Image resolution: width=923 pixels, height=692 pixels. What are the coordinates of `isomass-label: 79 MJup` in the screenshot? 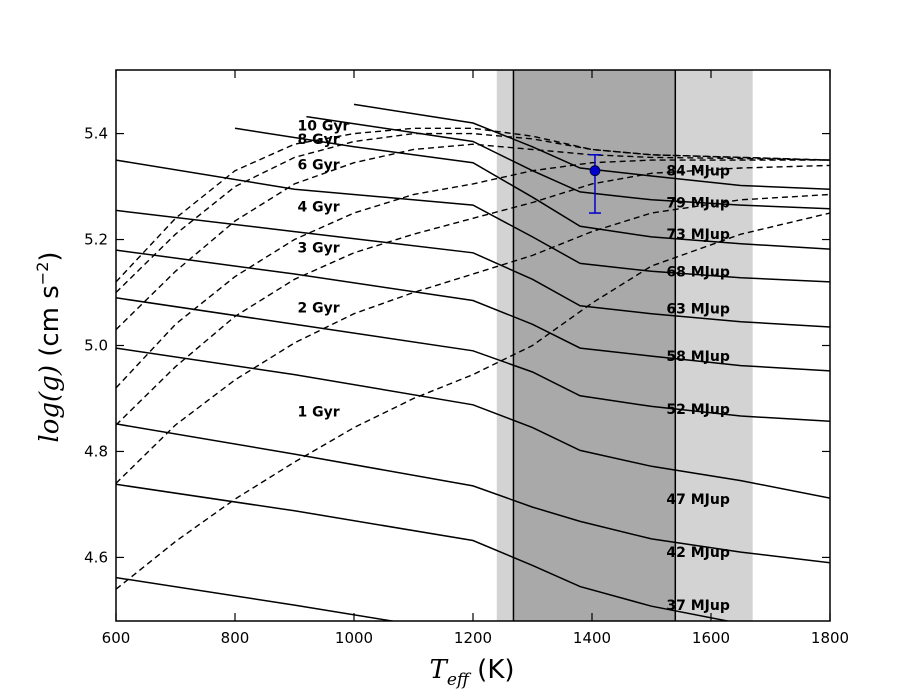 It's located at (698, 203).